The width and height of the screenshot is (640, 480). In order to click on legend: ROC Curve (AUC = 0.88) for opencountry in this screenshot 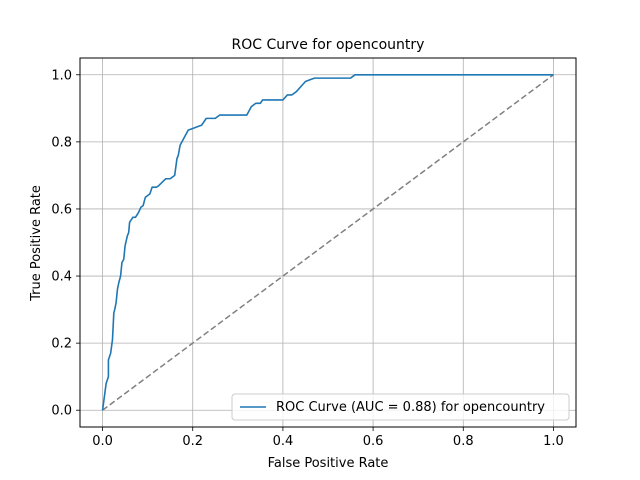, I will do `click(400, 407)`.